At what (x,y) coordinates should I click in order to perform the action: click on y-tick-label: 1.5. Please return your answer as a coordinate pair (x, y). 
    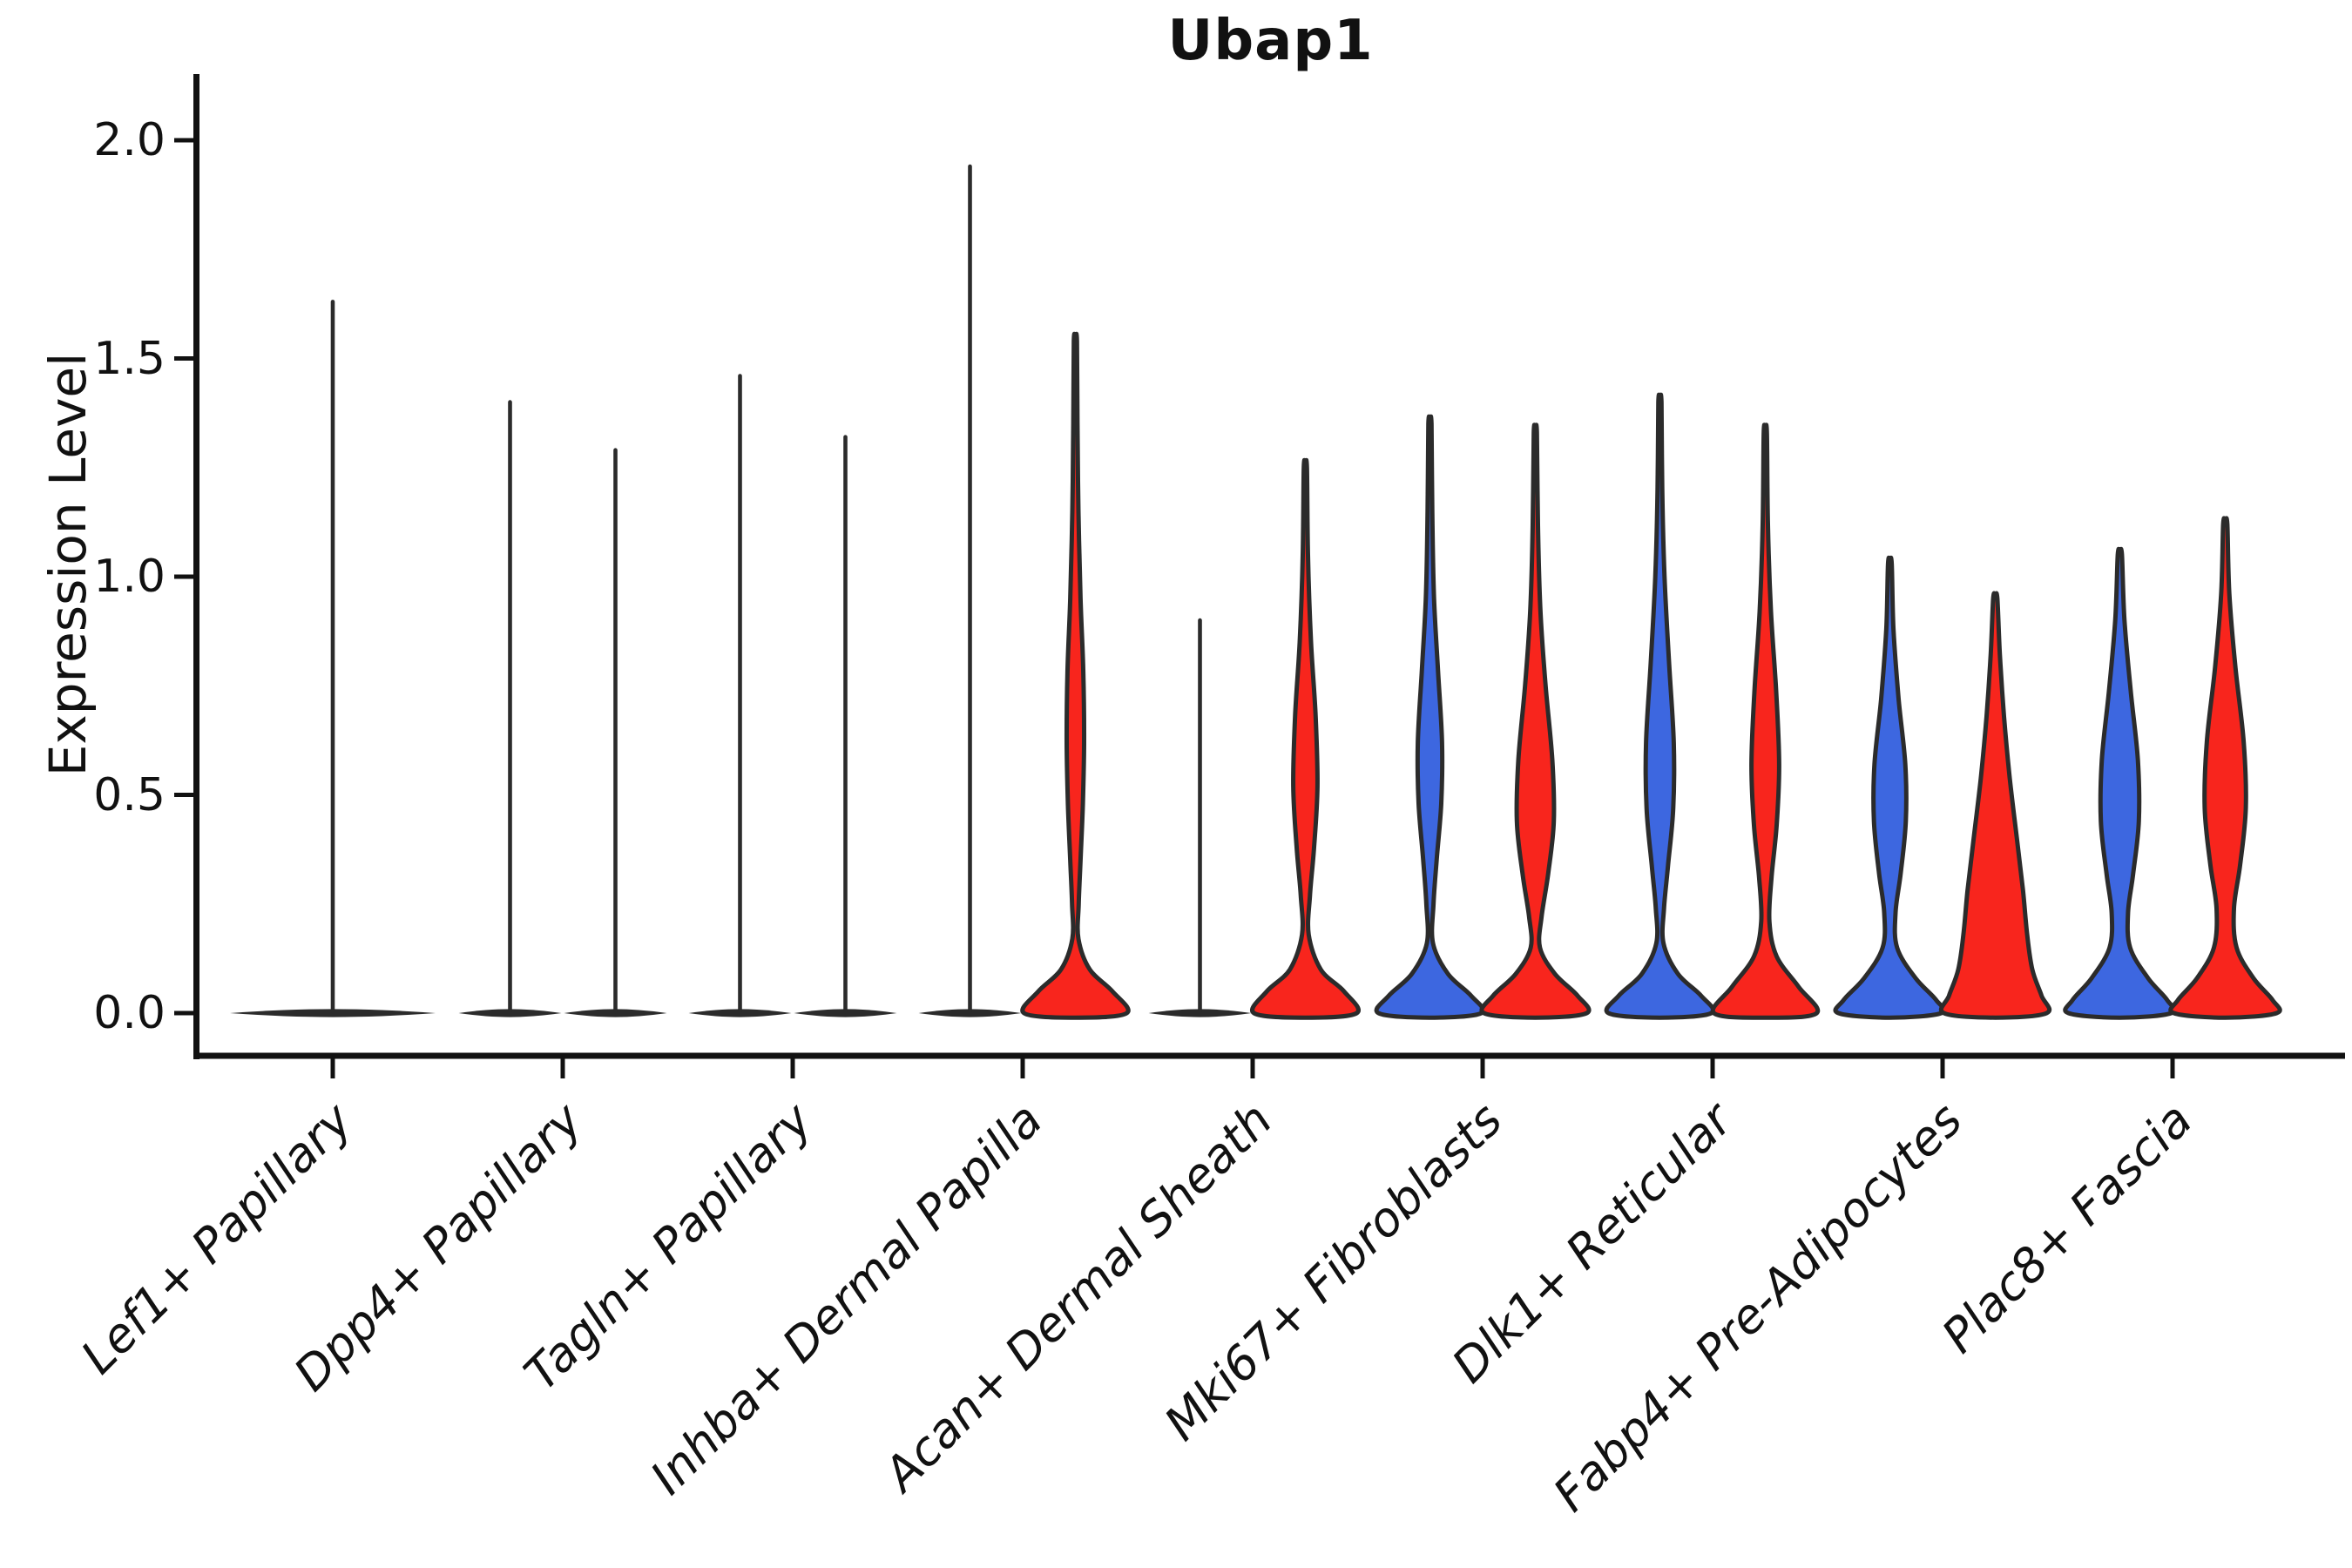
    Looking at the image, I should click on (129, 358).